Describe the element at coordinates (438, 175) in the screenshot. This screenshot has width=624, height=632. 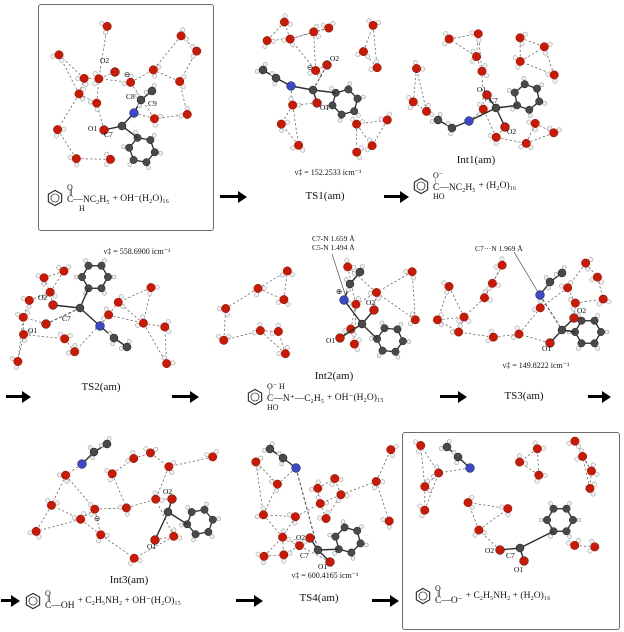
I see `formula-top: O⁻` at that location.